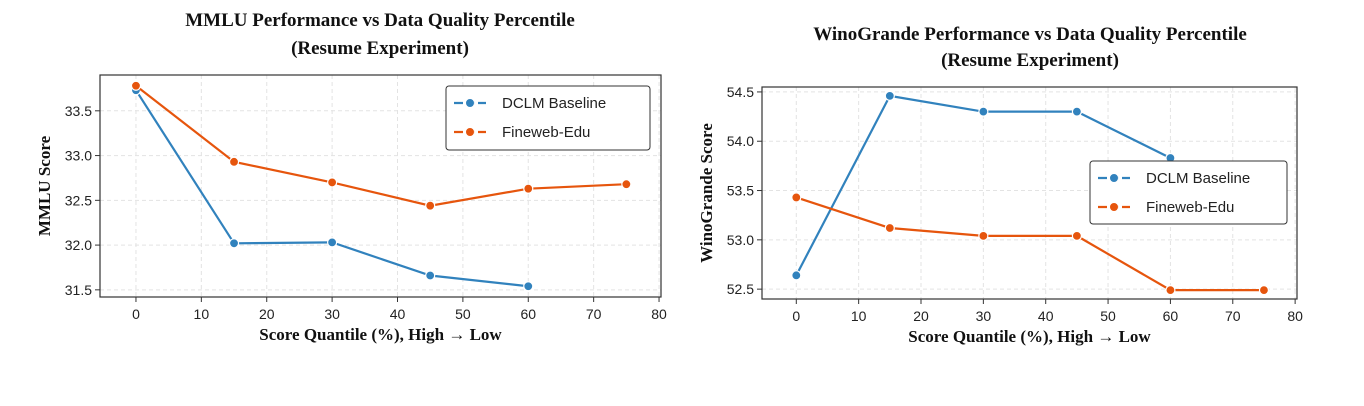 This screenshot has width=1364, height=406. What do you see at coordinates (78, 200) in the screenshot?
I see `y-tick-label: 32.5` at bounding box center [78, 200].